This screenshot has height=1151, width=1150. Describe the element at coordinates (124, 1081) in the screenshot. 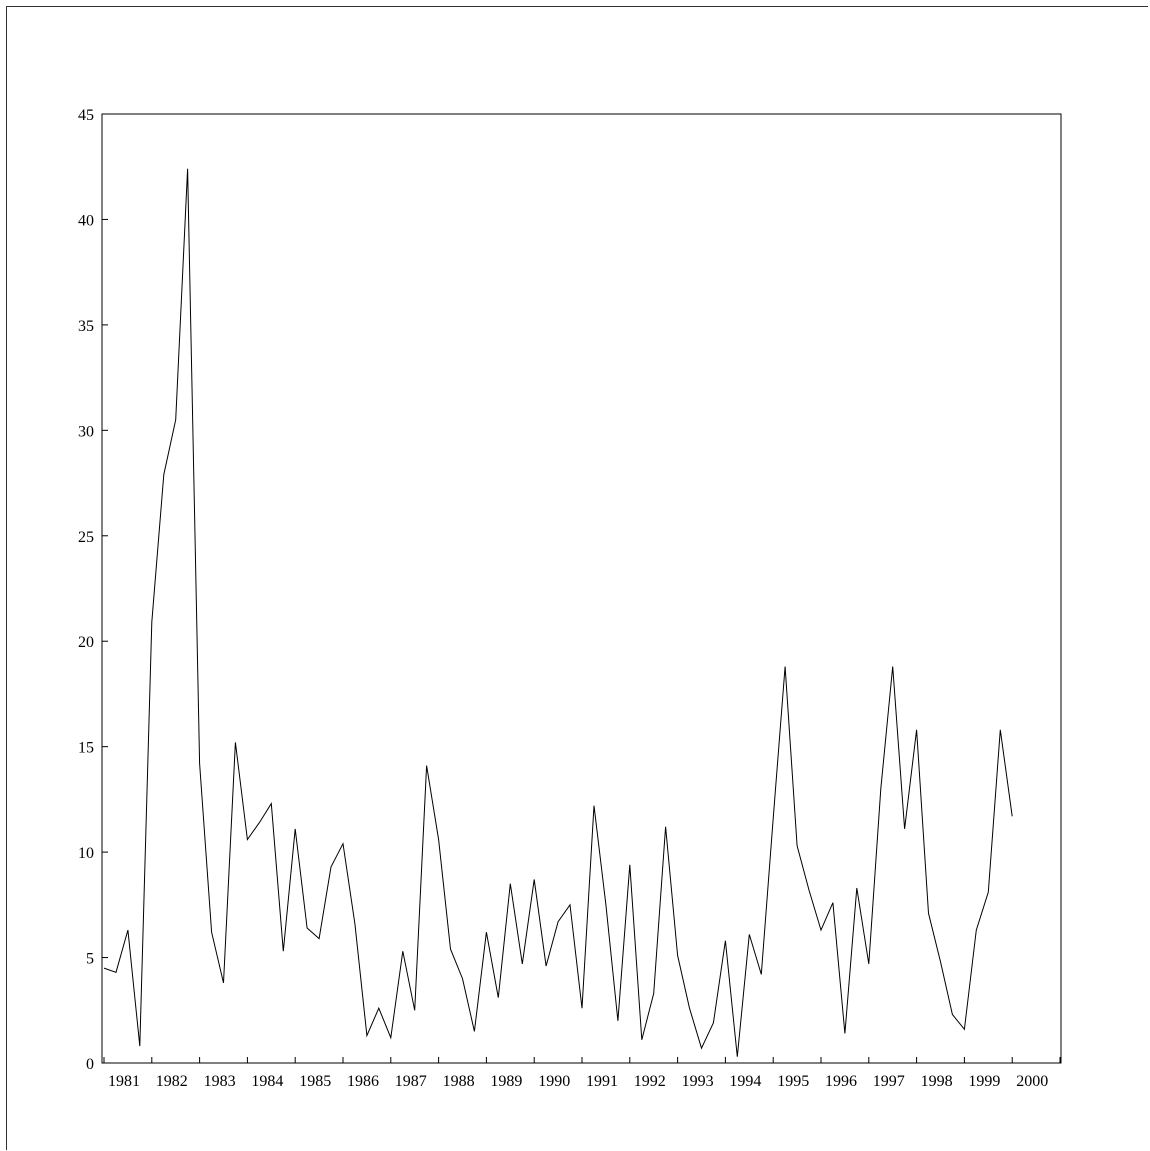

I see `x-tick-label: 1981` at that location.